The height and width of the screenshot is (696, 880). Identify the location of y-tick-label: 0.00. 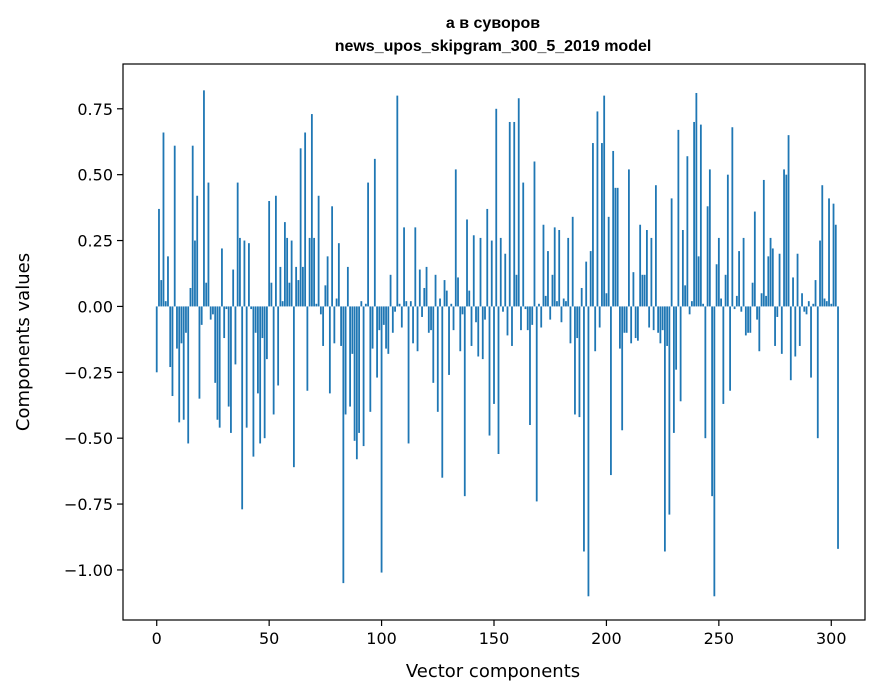
(95, 306).